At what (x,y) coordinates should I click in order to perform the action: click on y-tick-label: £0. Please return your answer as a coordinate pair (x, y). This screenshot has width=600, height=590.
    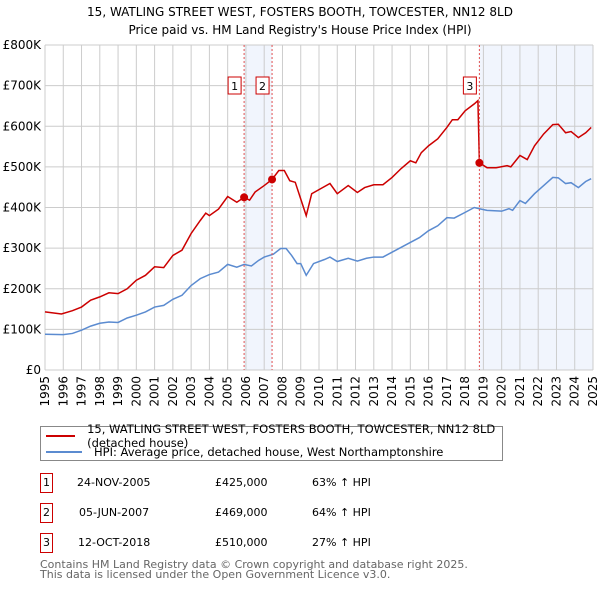
    Looking at the image, I should click on (33, 370).